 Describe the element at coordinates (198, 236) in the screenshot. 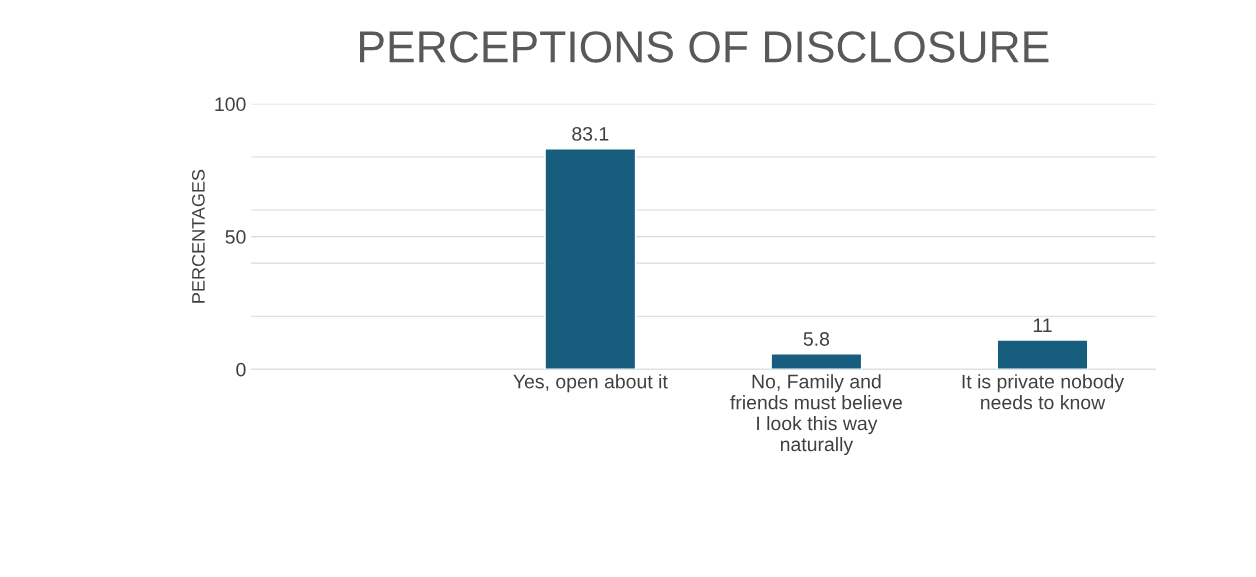

I see `y-axis-title: PERCENTAGES` at that location.